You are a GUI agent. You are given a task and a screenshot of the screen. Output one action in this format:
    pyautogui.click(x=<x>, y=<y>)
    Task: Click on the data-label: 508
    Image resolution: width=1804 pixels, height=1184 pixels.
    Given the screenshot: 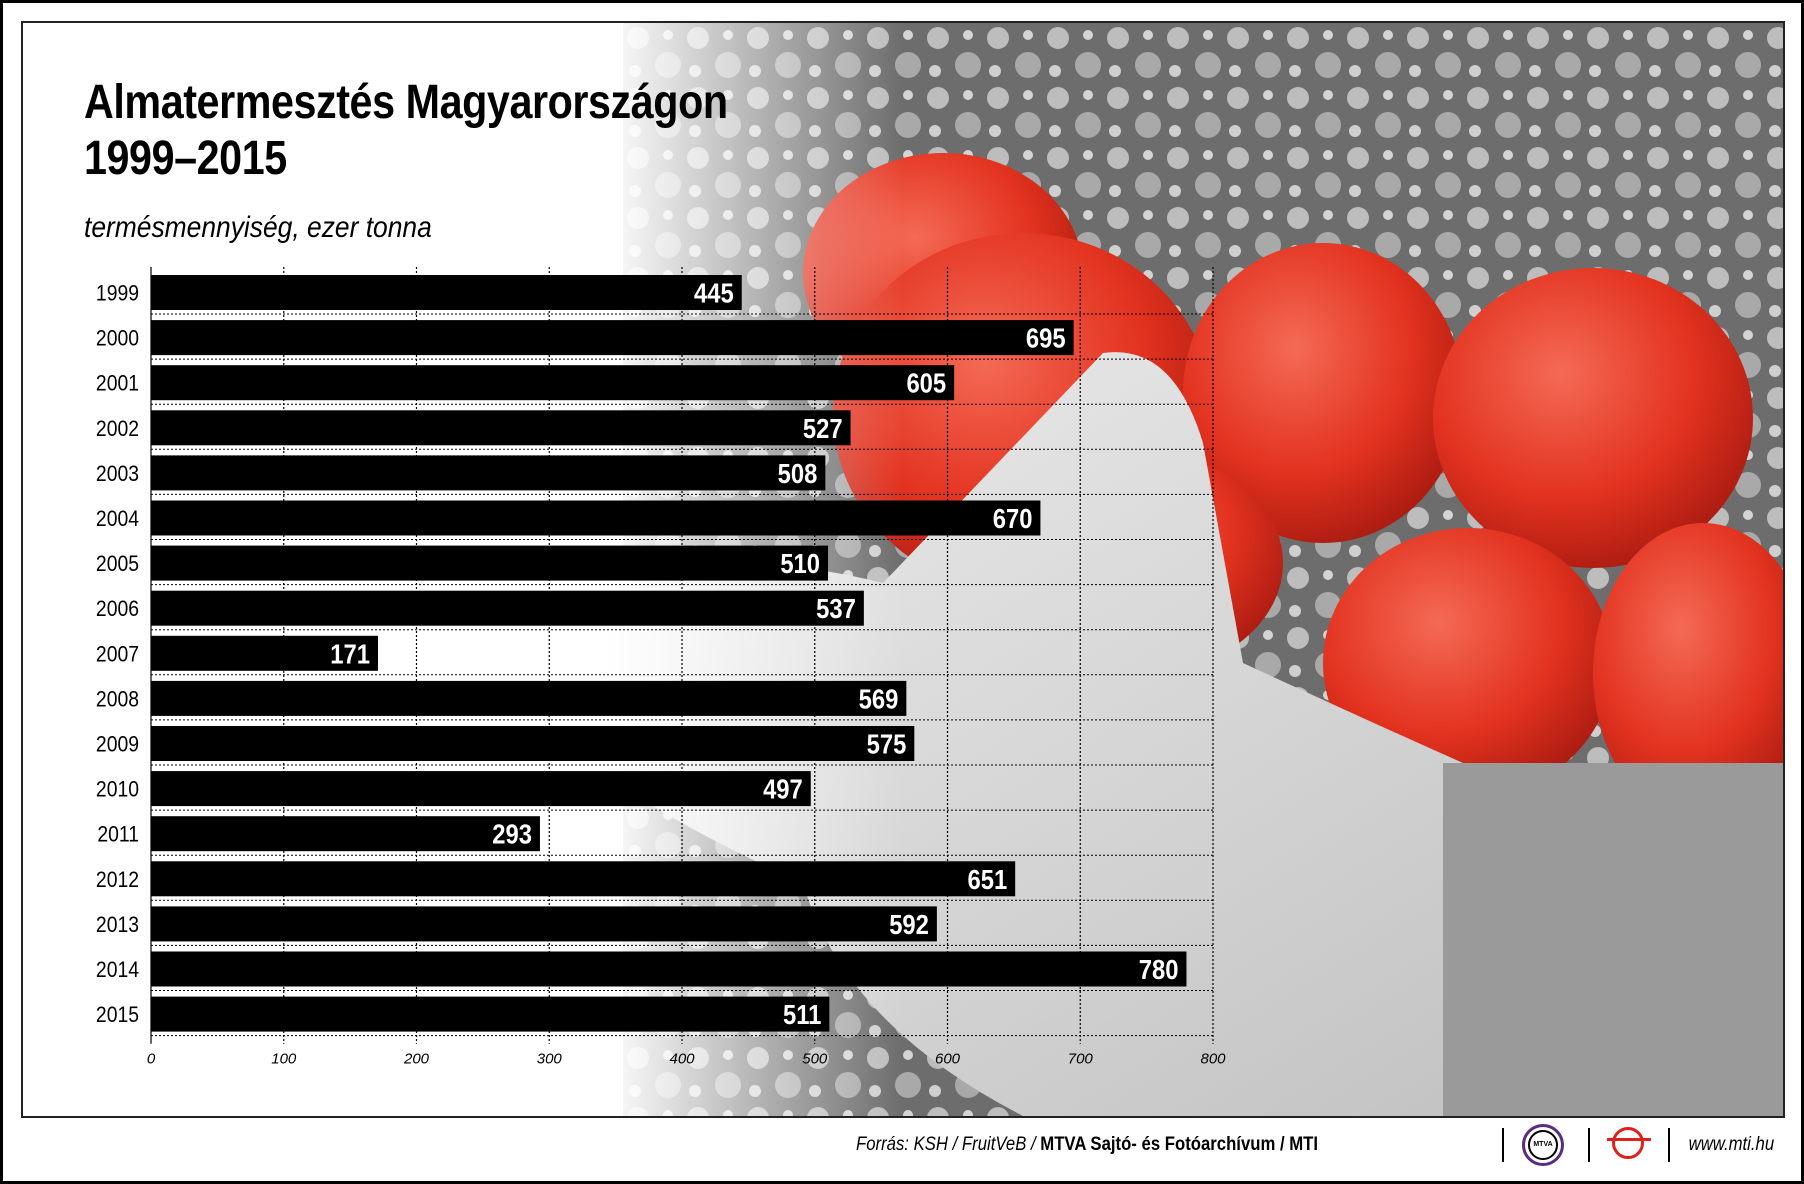 What is the action you would take?
    pyautogui.click(x=798, y=473)
    